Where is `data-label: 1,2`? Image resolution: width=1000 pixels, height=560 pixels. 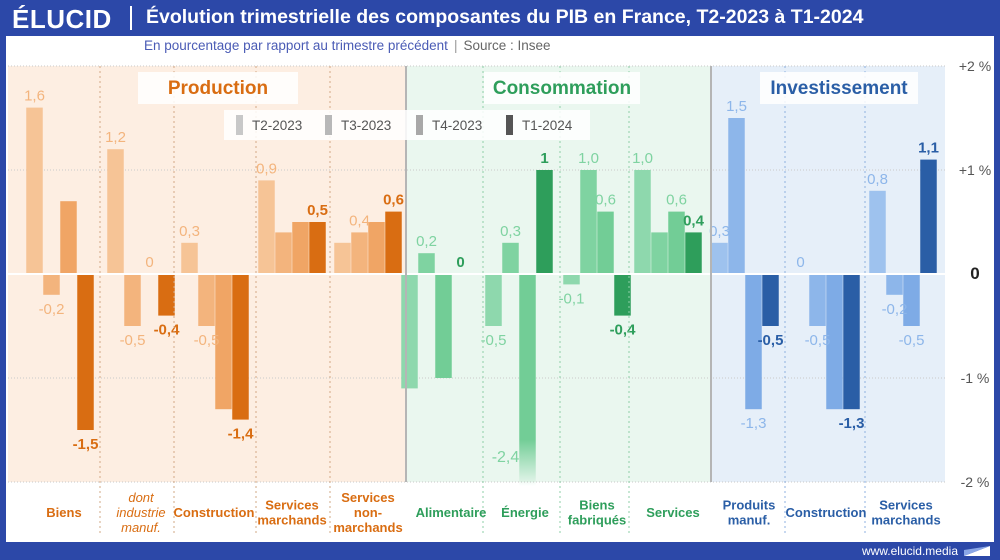
data-label: 1,2 is located at coordinates (115, 137).